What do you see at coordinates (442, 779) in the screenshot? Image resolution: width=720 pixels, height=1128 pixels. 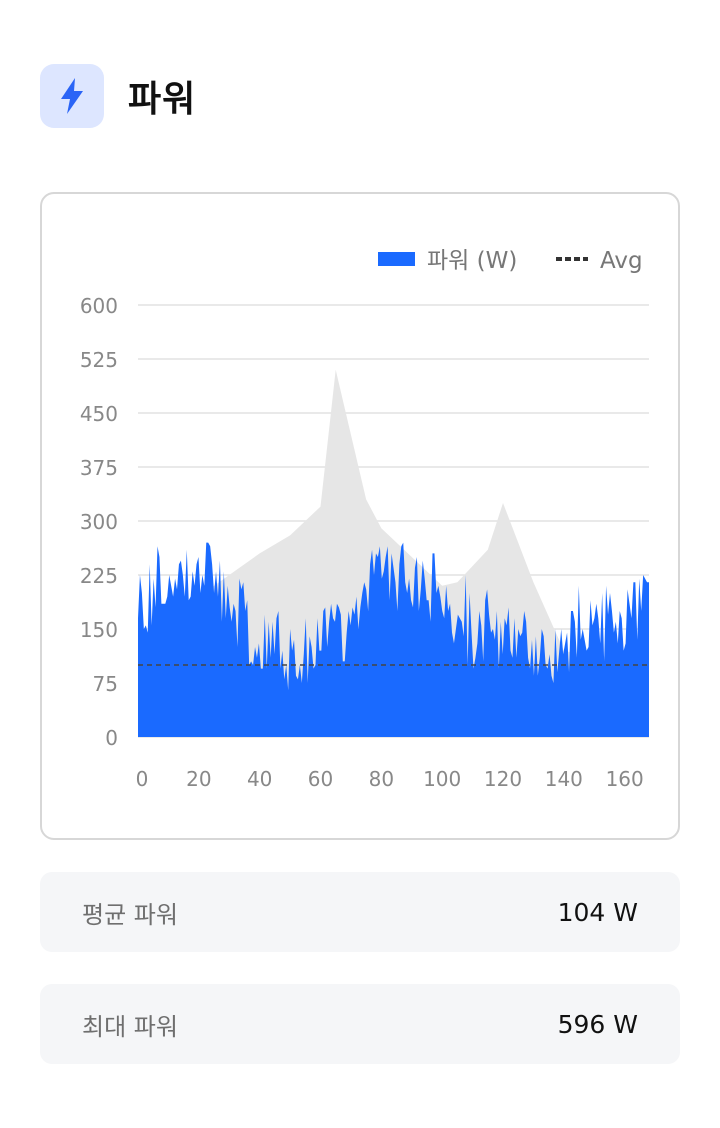 I see `x-tick-label: 100` at bounding box center [442, 779].